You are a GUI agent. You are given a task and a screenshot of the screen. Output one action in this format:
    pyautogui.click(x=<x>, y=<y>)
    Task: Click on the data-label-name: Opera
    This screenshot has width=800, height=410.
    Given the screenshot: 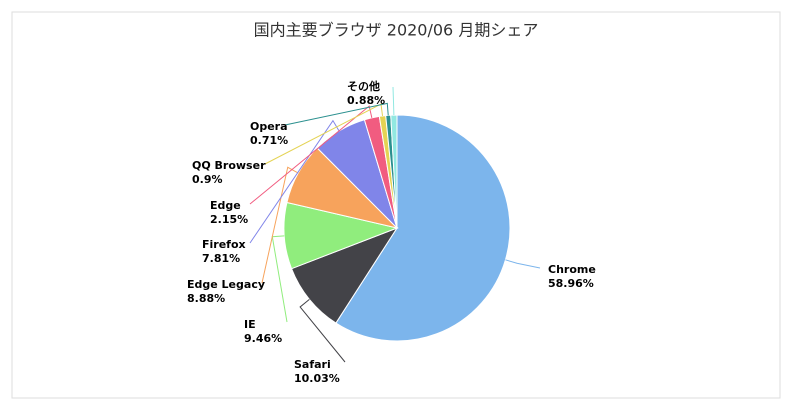 What is the action you would take?
    pyautogui.click(x=269, y=126)
    